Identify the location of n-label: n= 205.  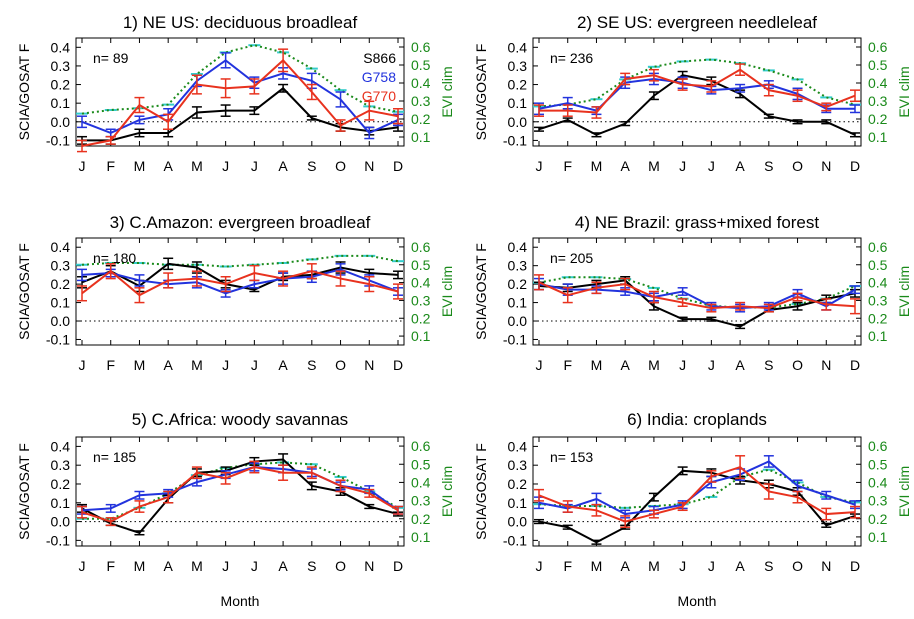
(571, 258).